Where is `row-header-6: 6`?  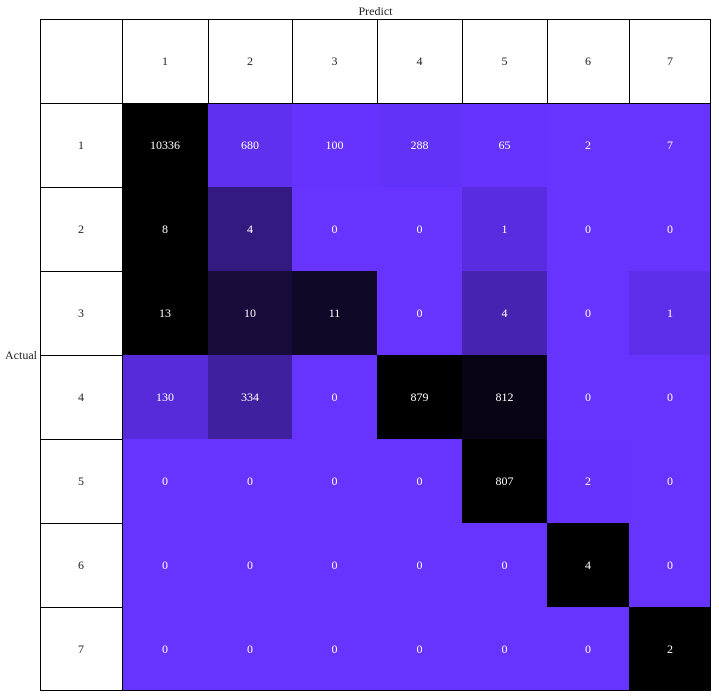 row-header-6: 6 is located at coordinates (81, 565).